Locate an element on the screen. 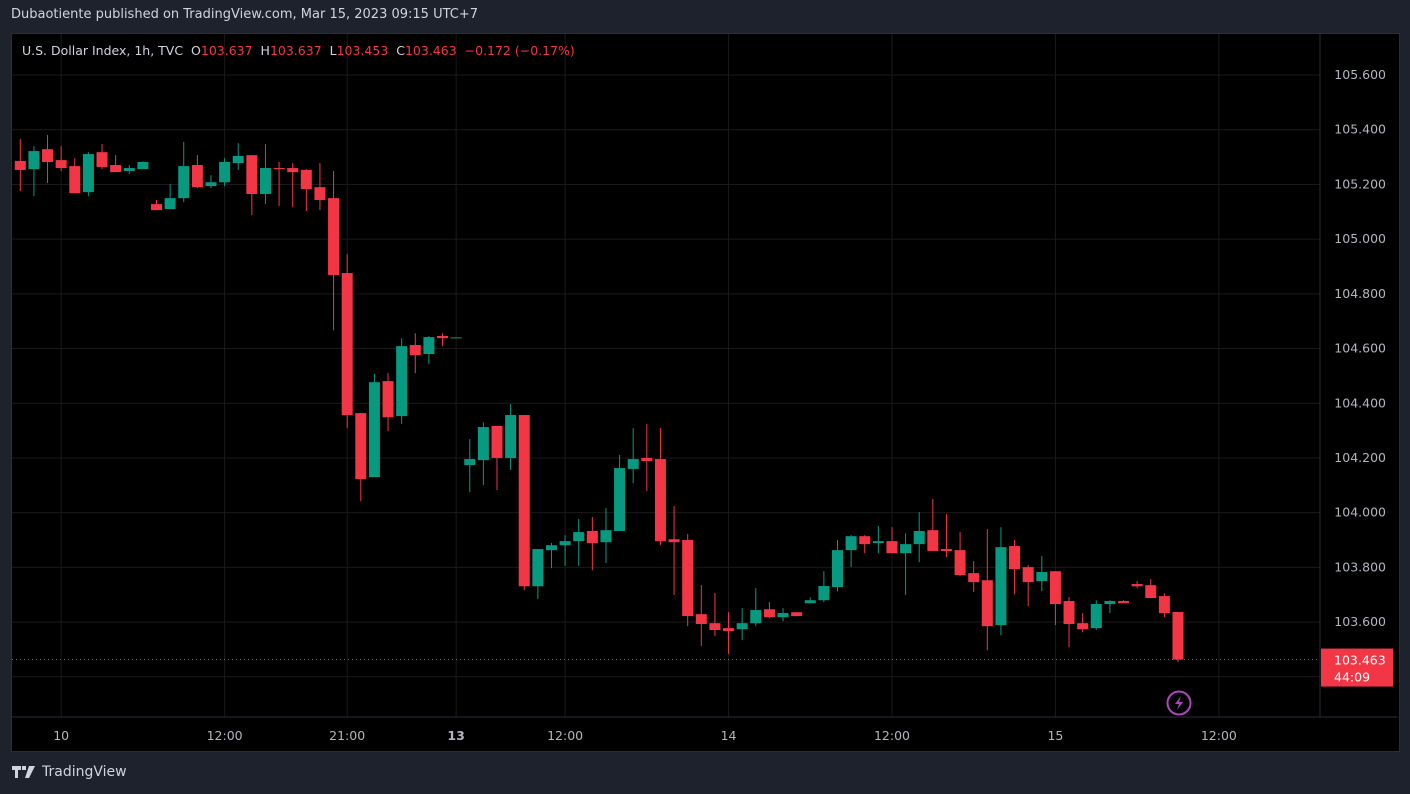 The image size is (1410, 794). lightning-icon is located at coordinates (1179, 703).